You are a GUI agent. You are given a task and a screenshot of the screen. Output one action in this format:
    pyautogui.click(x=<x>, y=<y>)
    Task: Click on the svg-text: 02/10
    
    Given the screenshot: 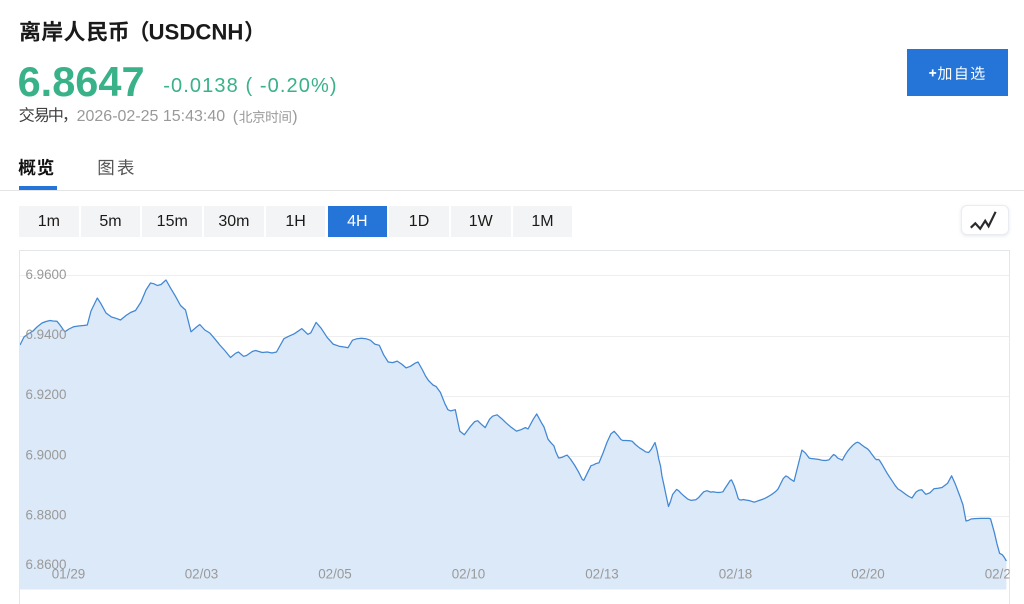 What is the action you would take?
    pyautogui.click(x=469, y=574)
    